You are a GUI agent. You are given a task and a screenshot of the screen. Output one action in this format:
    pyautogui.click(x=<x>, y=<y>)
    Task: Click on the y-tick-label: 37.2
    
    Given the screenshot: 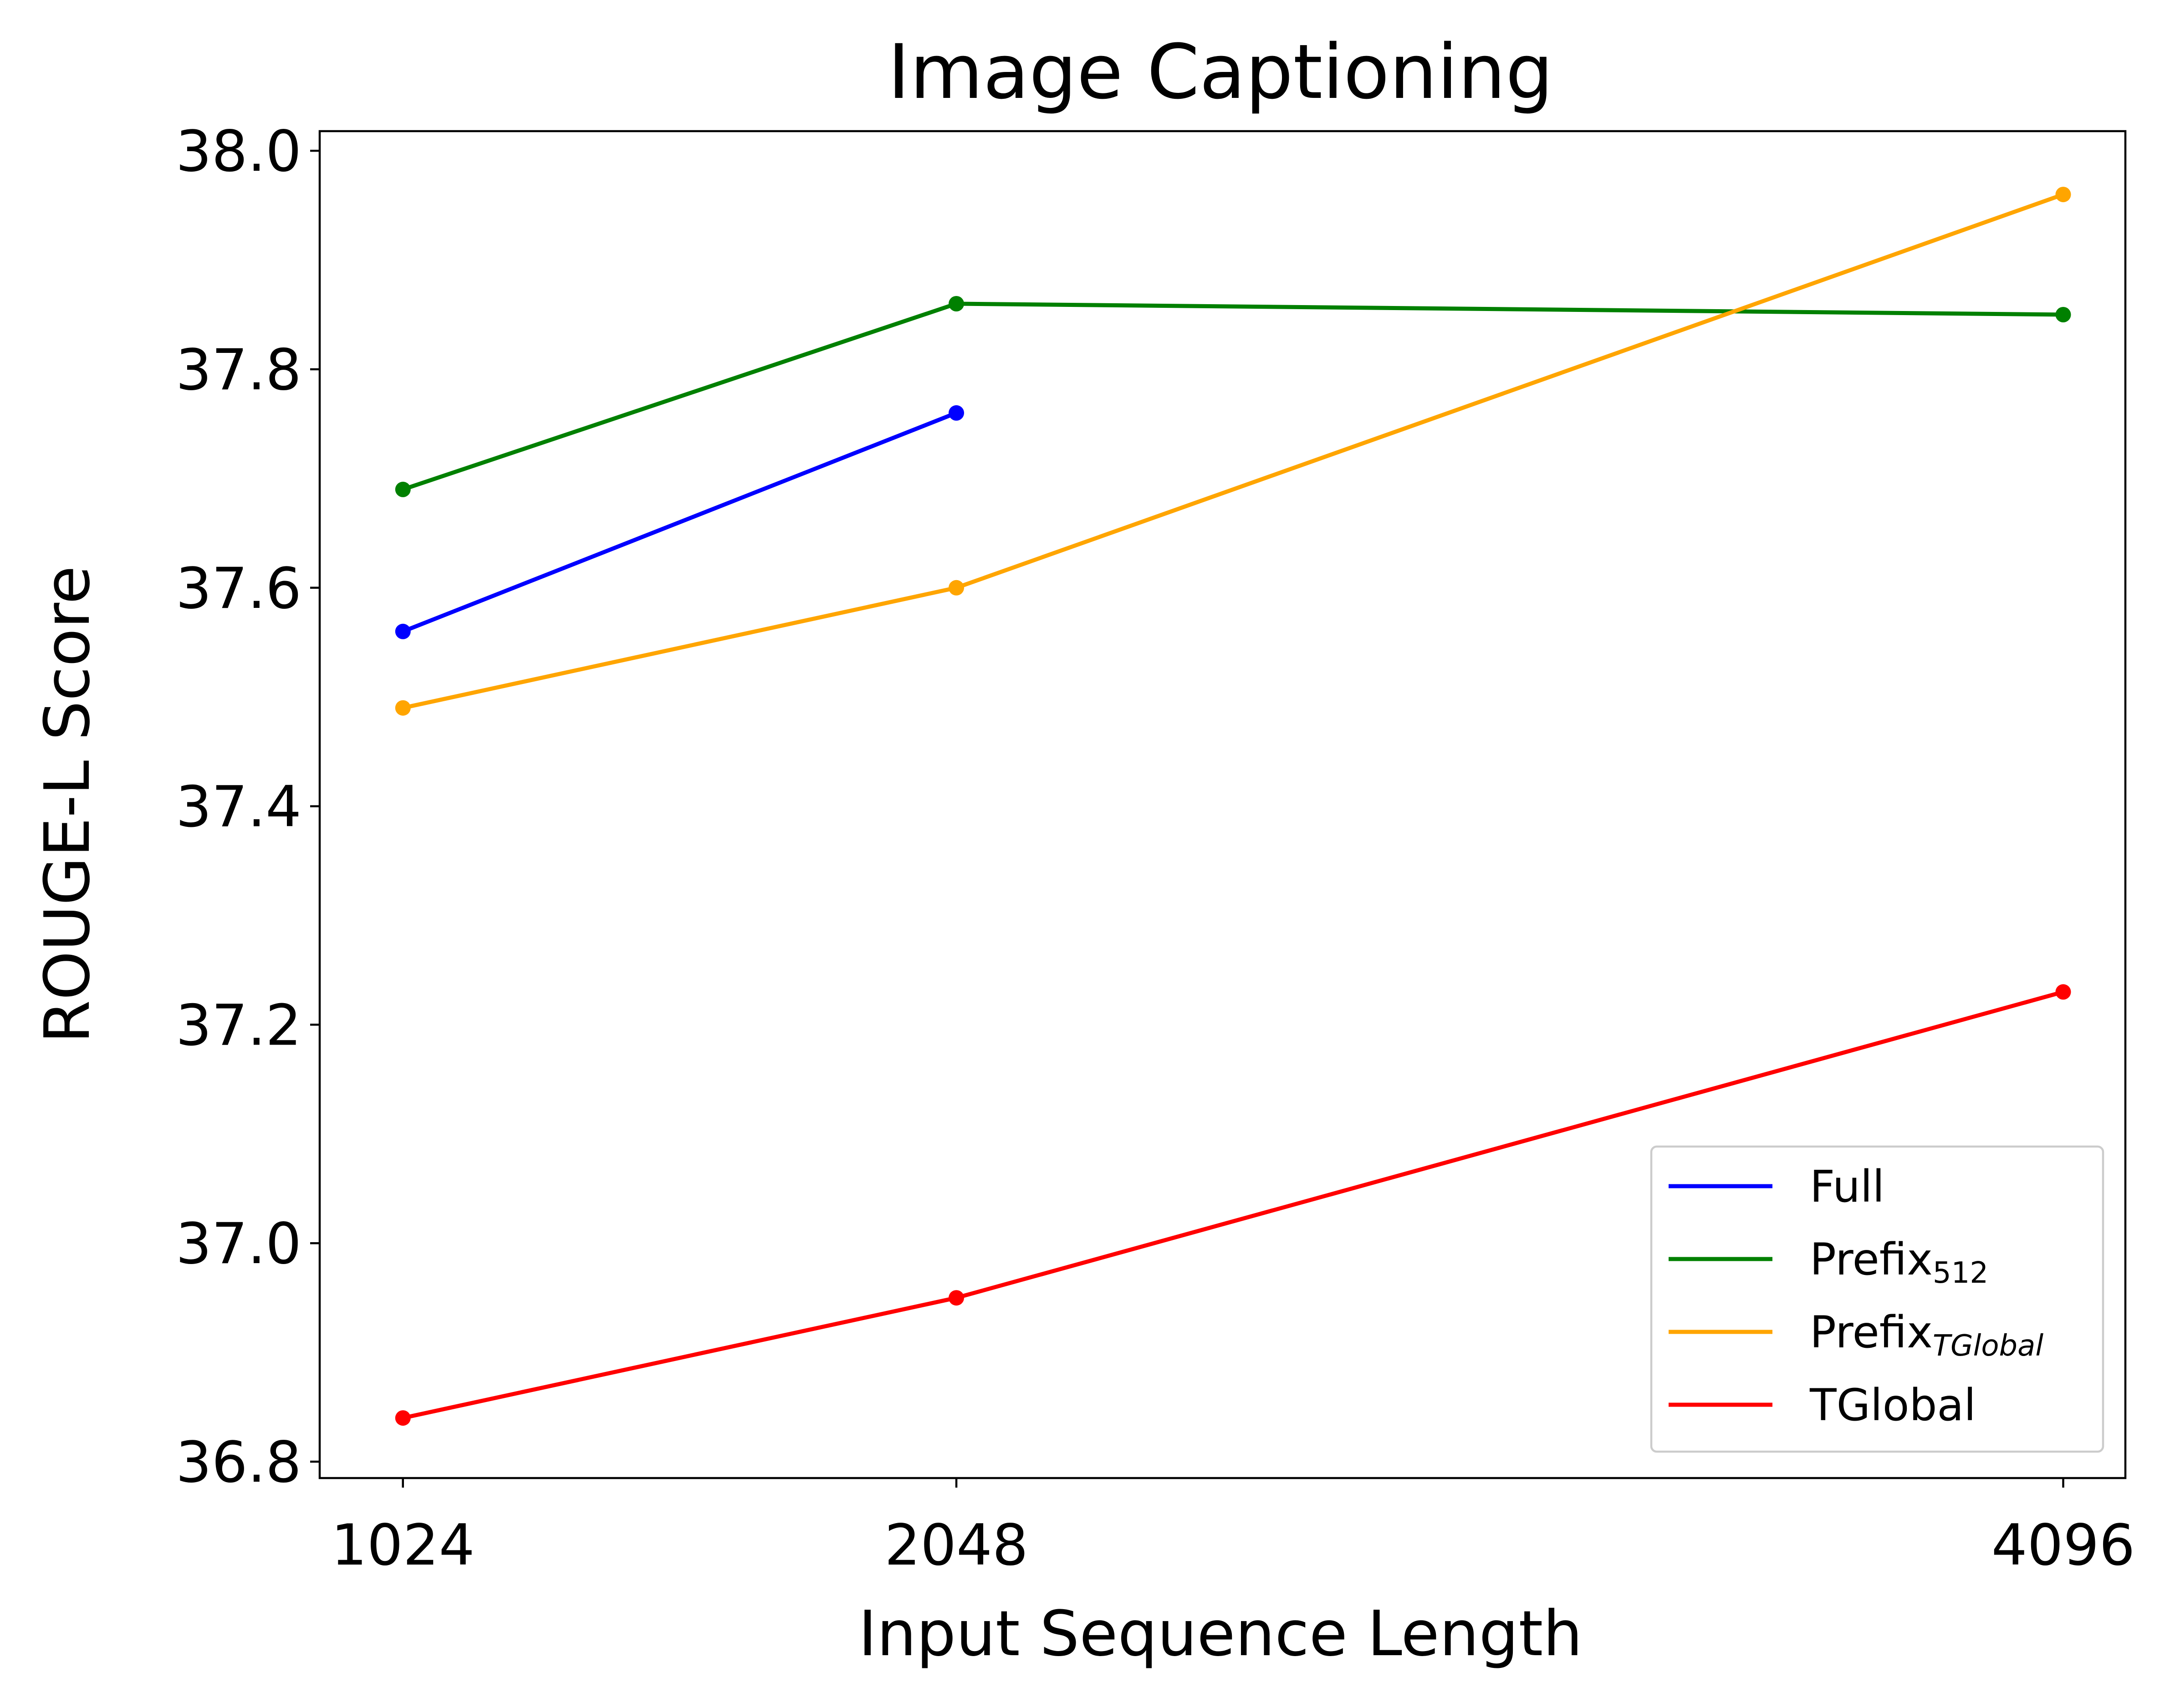 What is the action you would take?
    pyautogui.click(x=239, y=1025)
    